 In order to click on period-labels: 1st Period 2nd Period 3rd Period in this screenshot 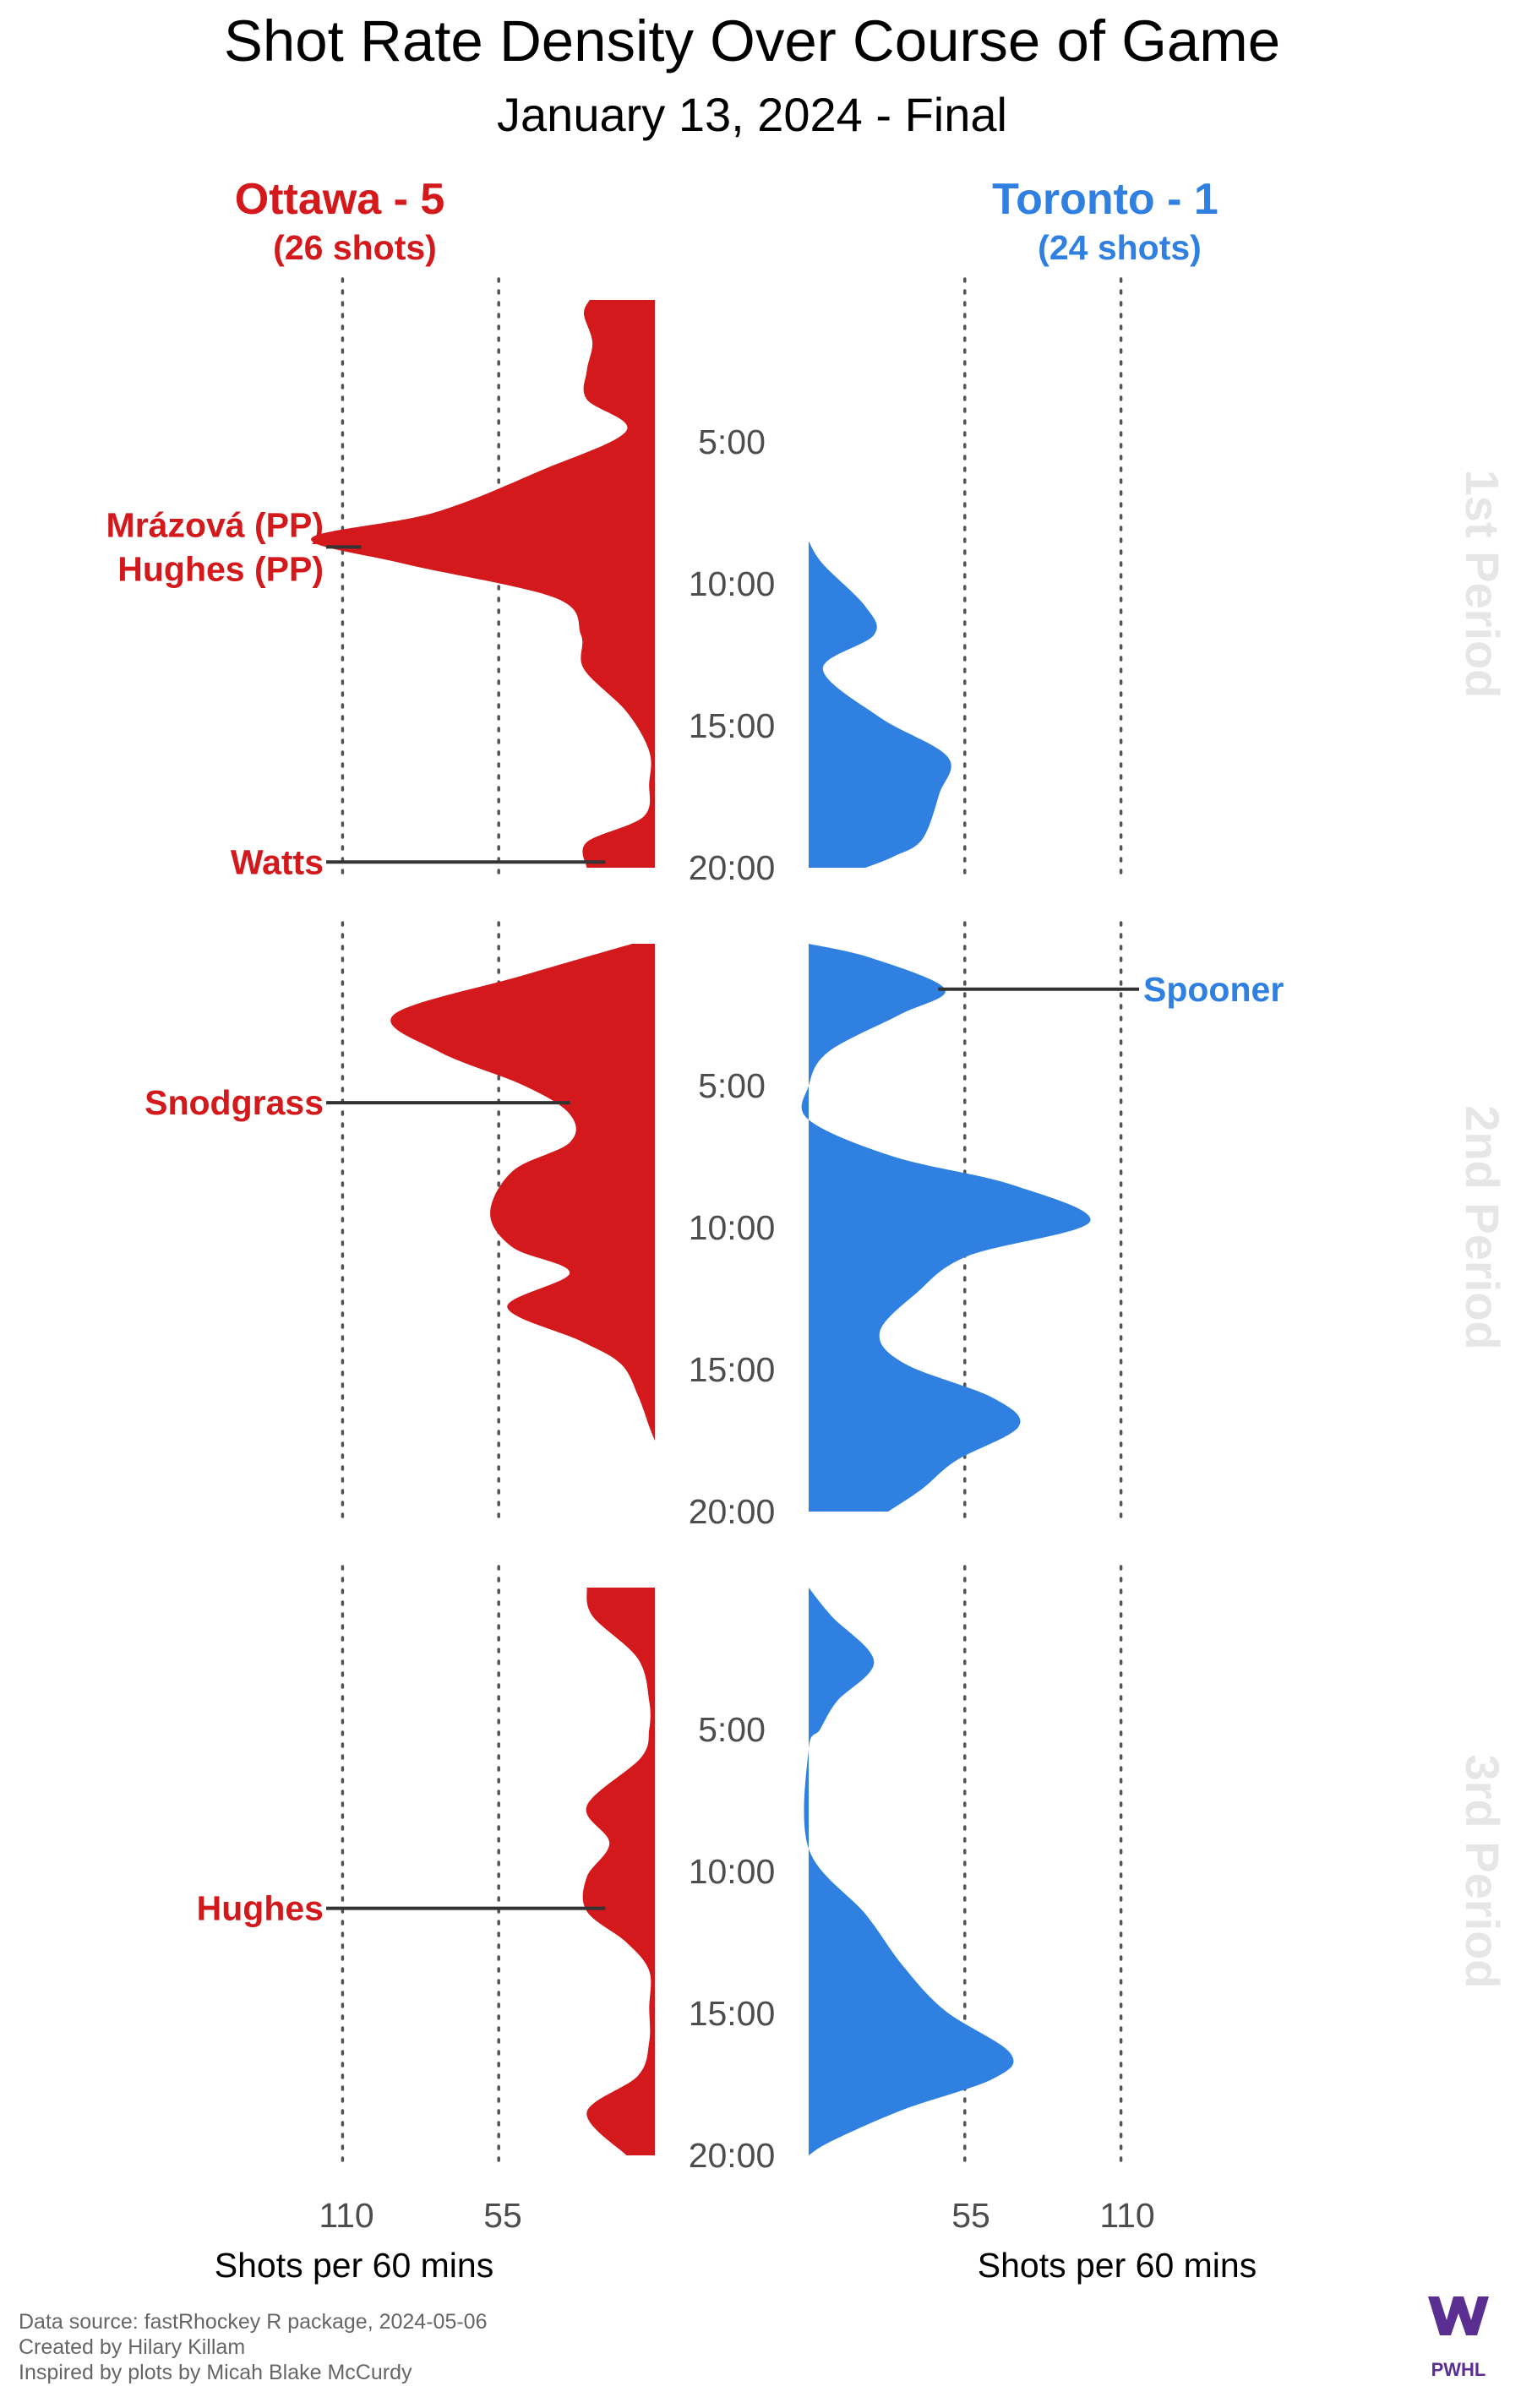, I will do `click(1482, 1229)`.